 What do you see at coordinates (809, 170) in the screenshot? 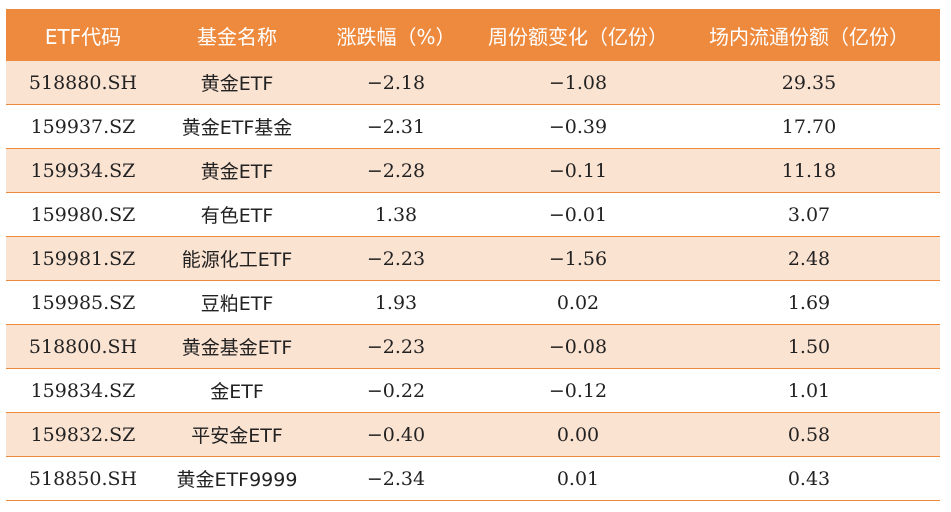
I see `floating-shares-cell: 11.18` at bounding box center [809, 170].